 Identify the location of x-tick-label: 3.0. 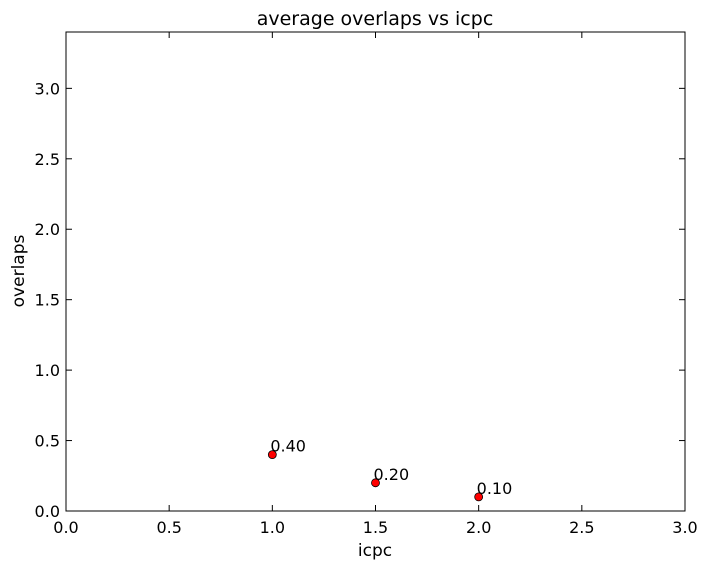
(684, 527).